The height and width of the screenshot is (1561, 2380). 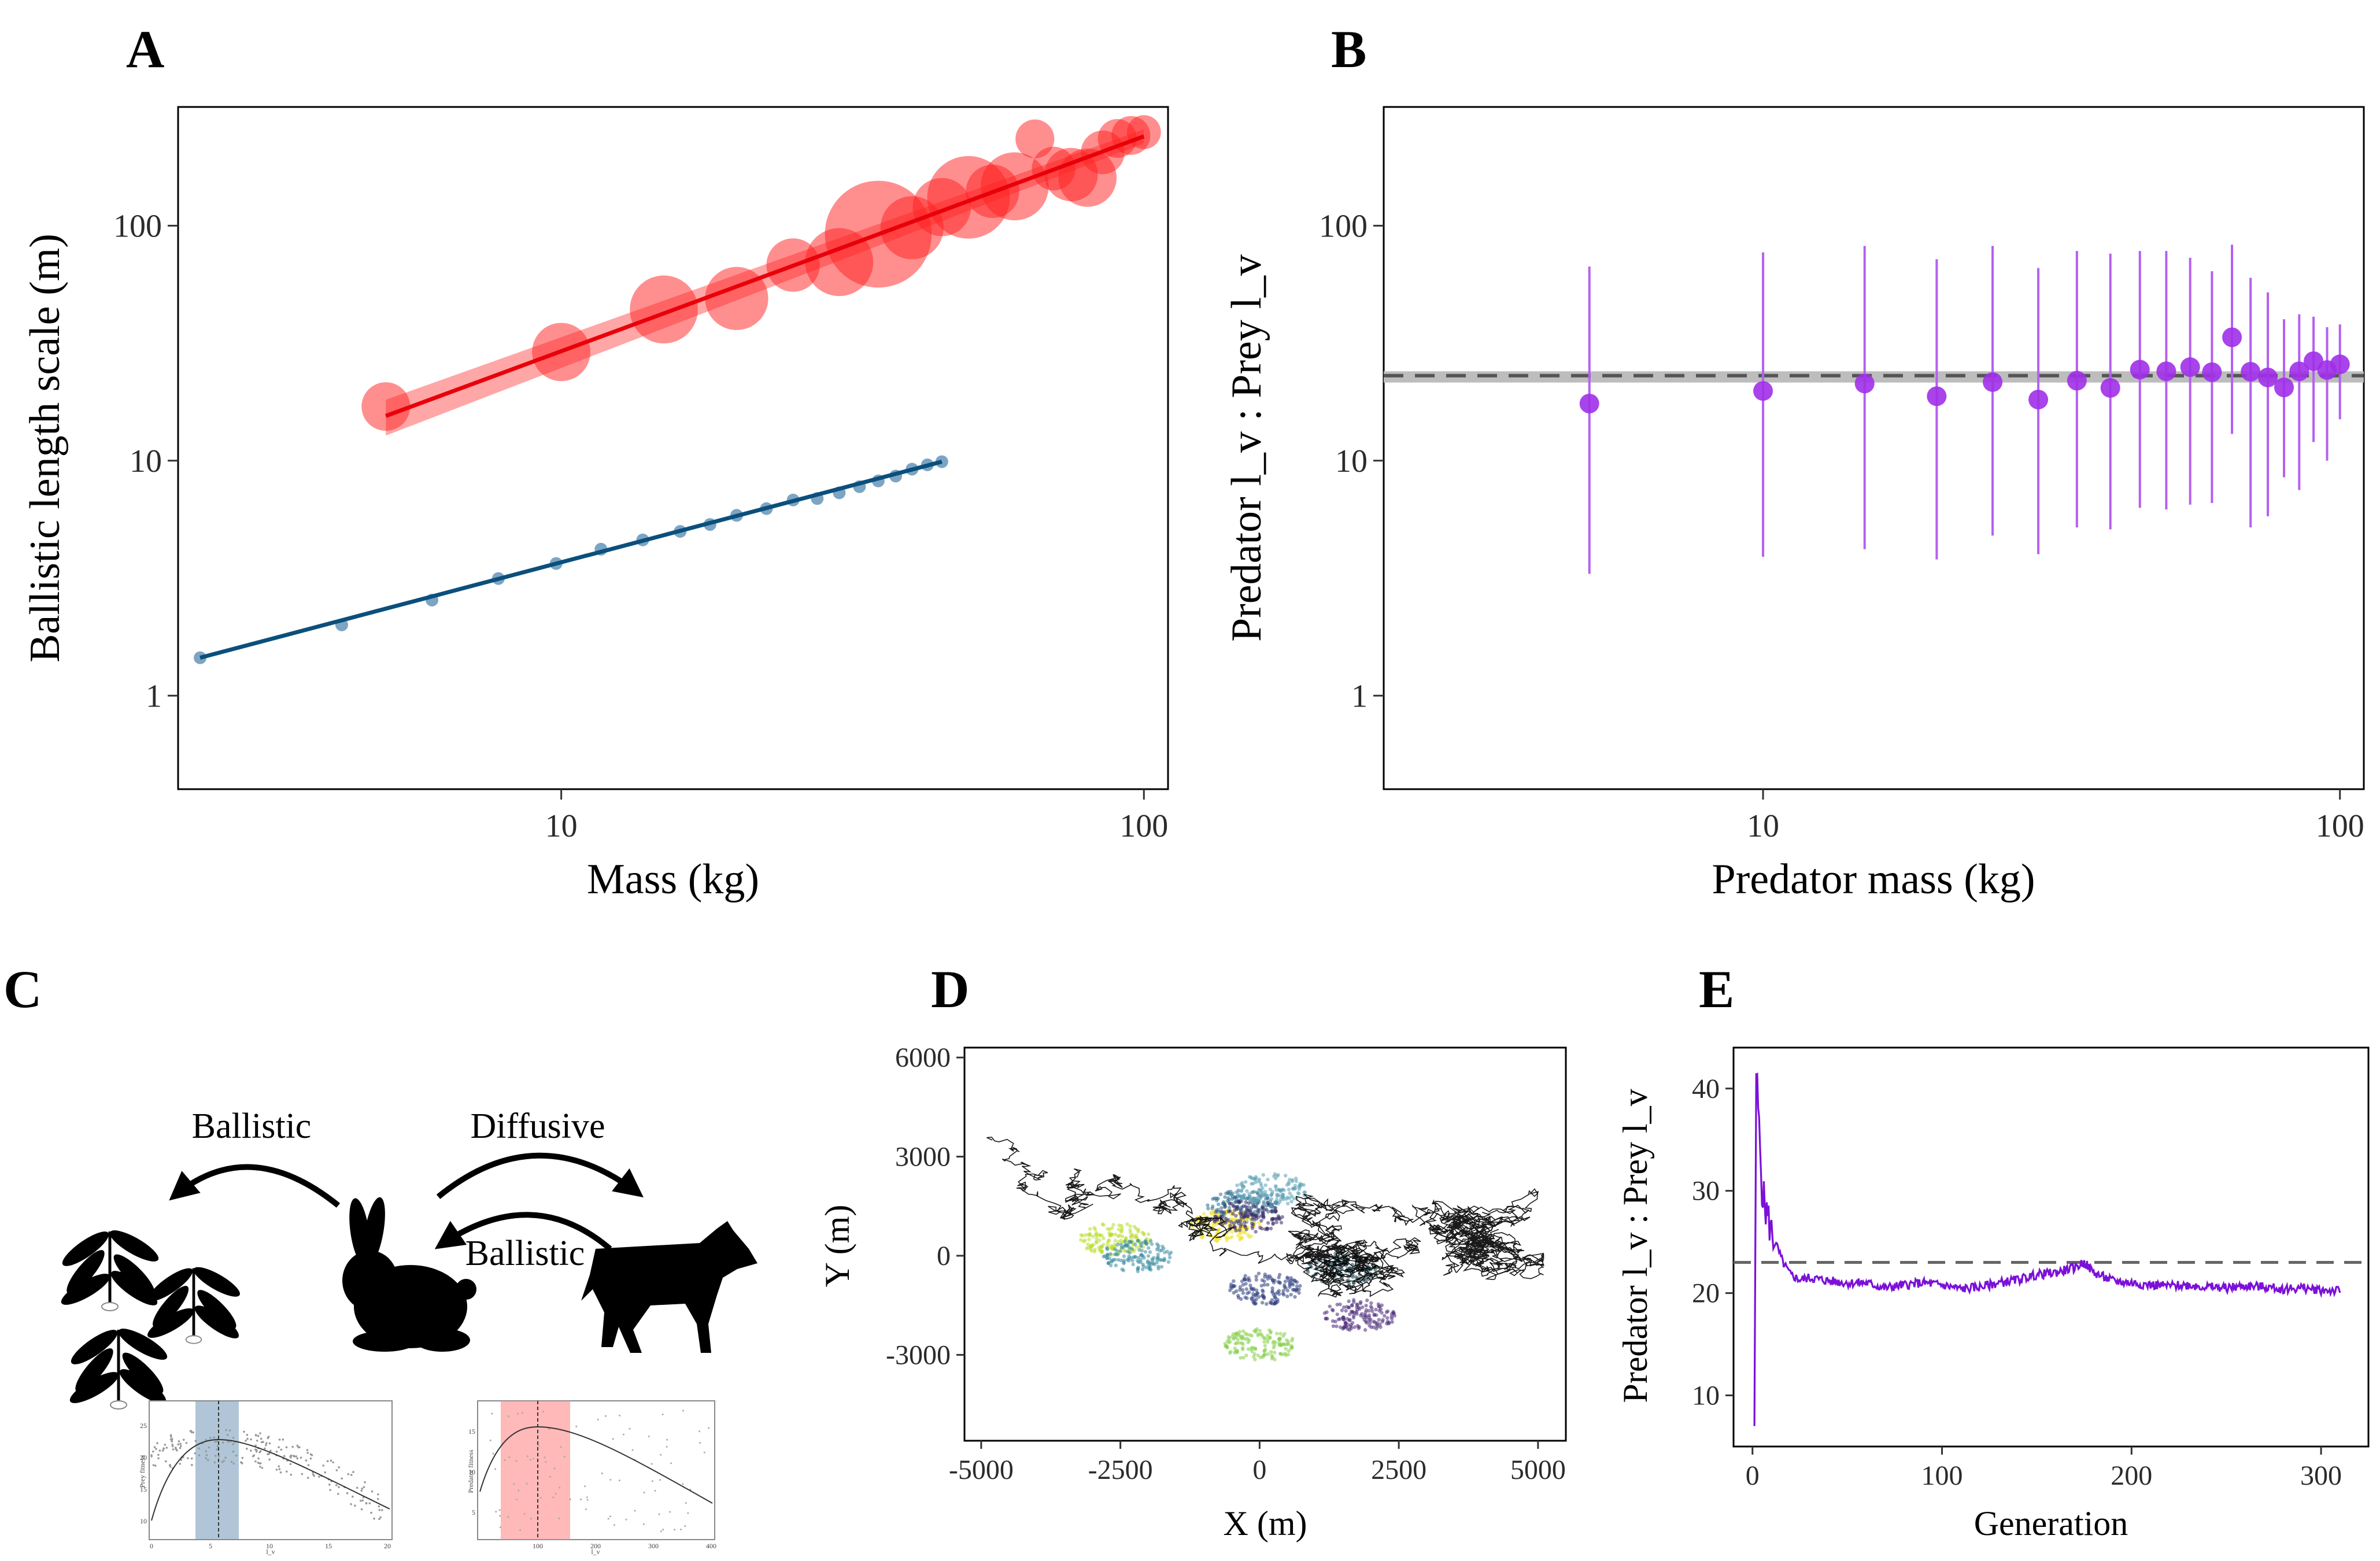 I want to click on chart-a-xtick-label: 100, so click(x=1143, y=826).